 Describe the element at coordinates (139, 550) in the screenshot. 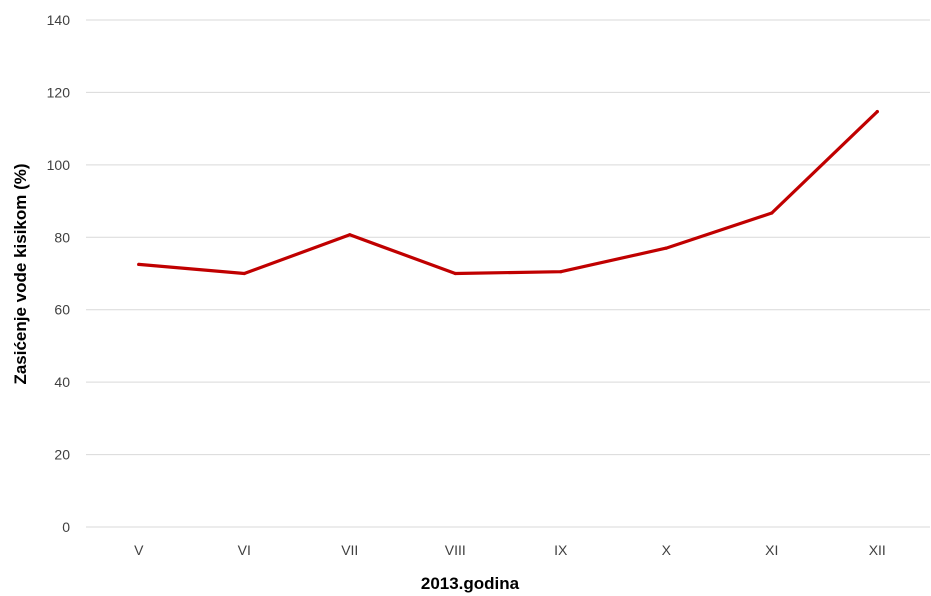

I see `x-tick-label: V` at that location.